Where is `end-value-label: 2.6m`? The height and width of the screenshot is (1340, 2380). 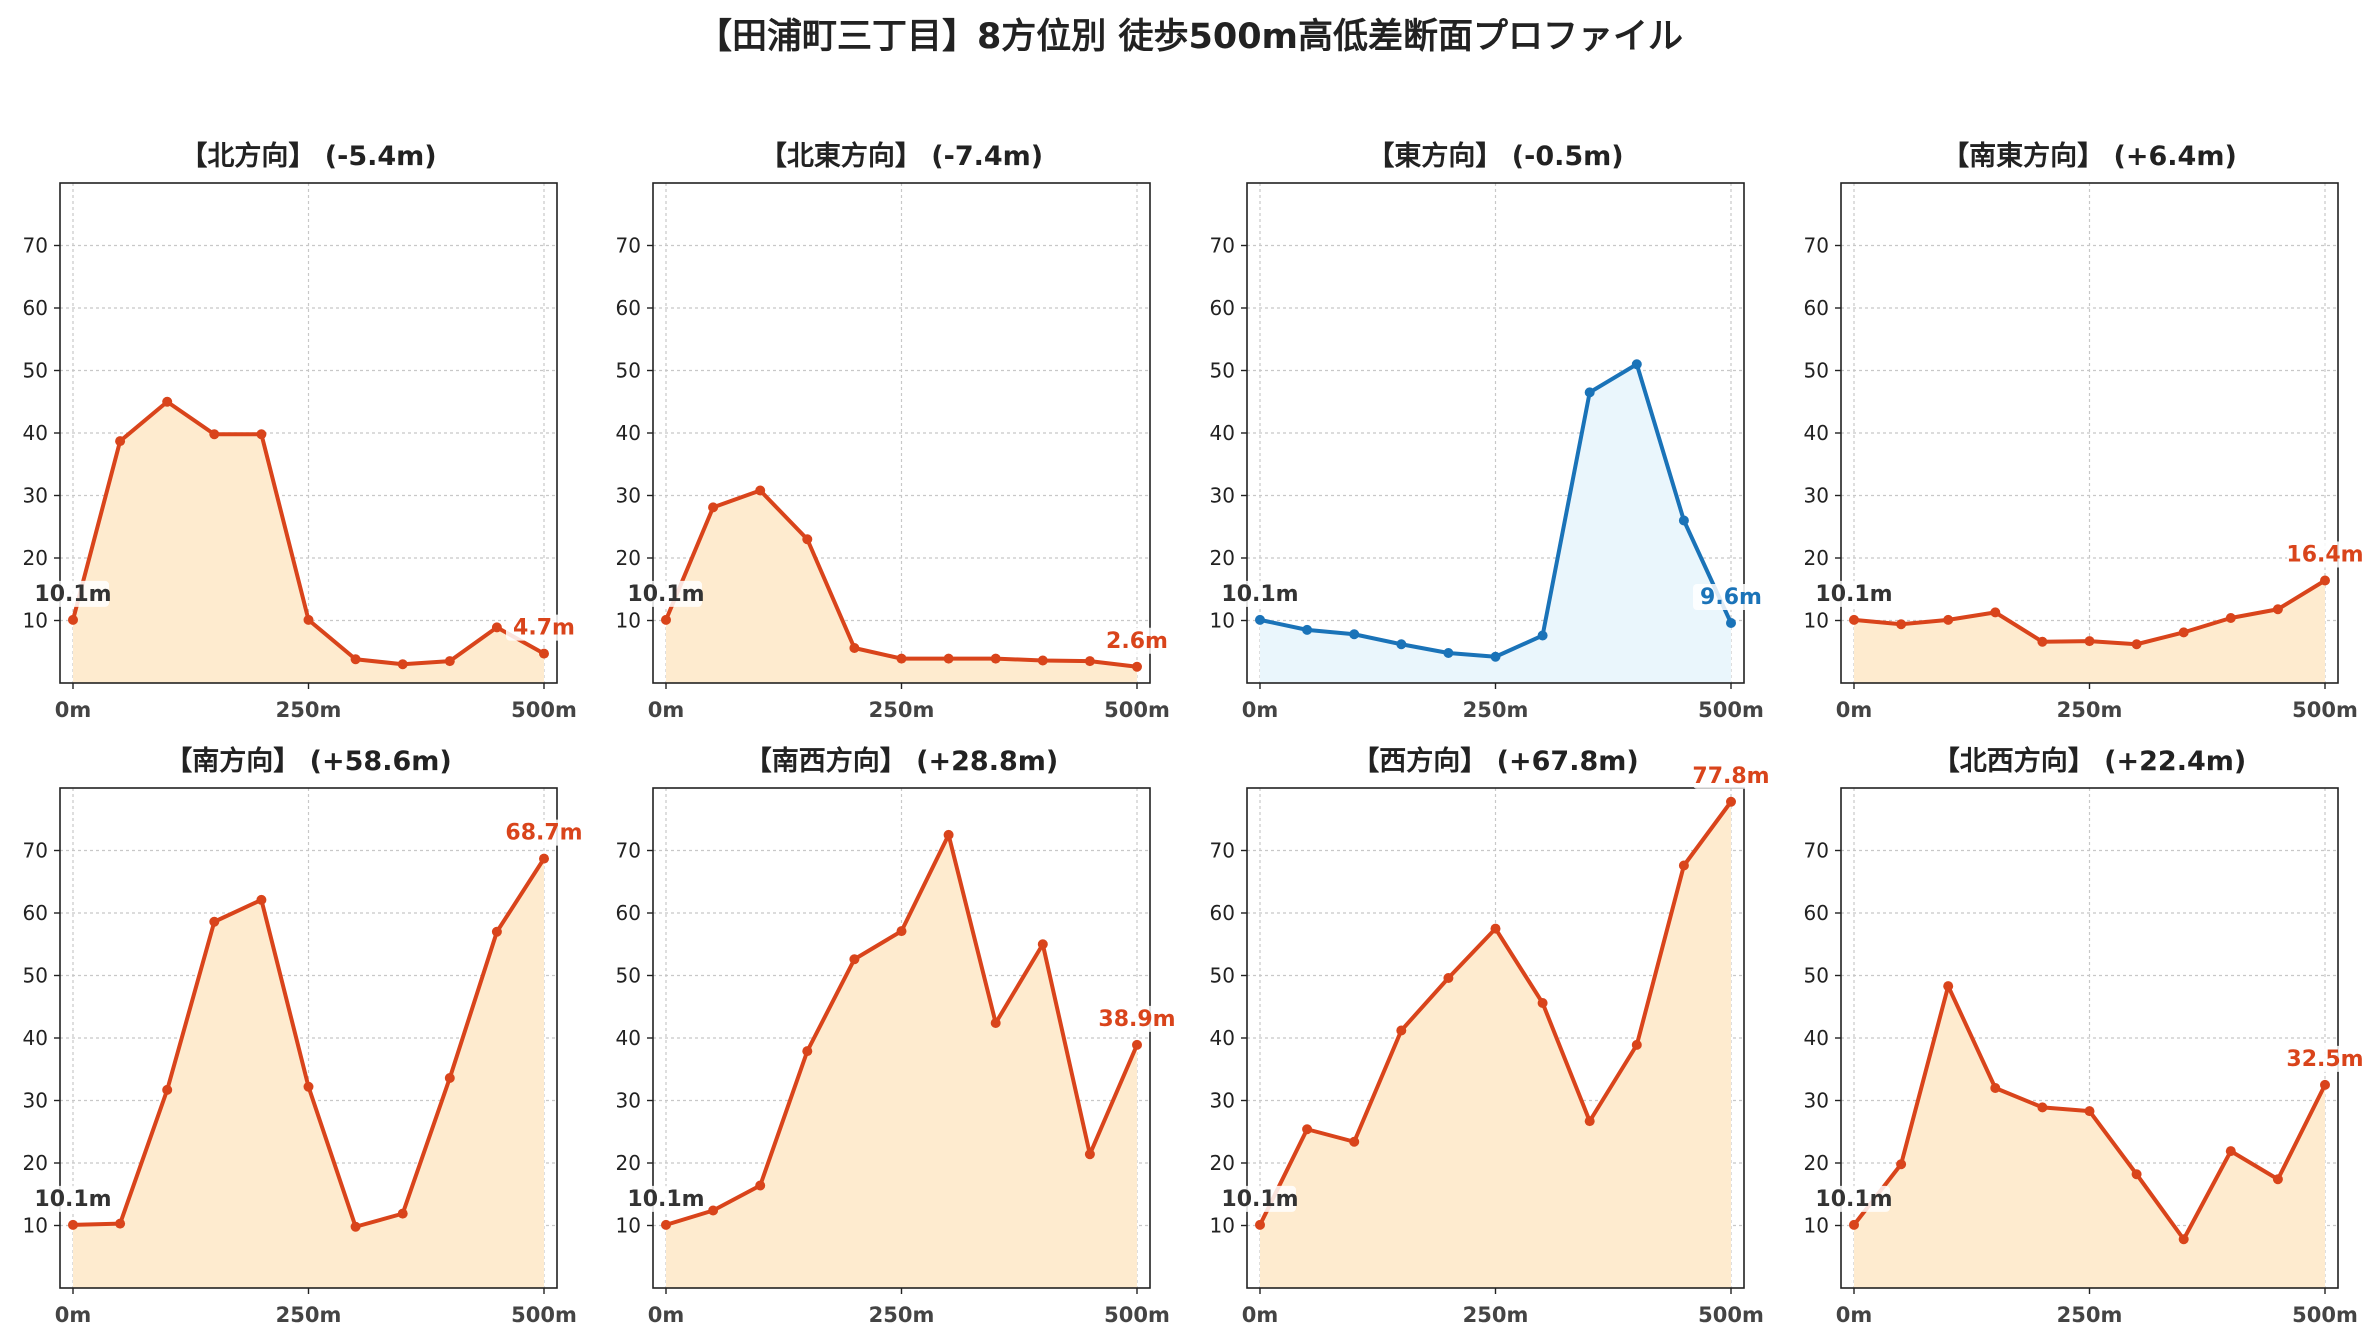
end-value-label: 2.6m is located at coordinates (1137, 641).